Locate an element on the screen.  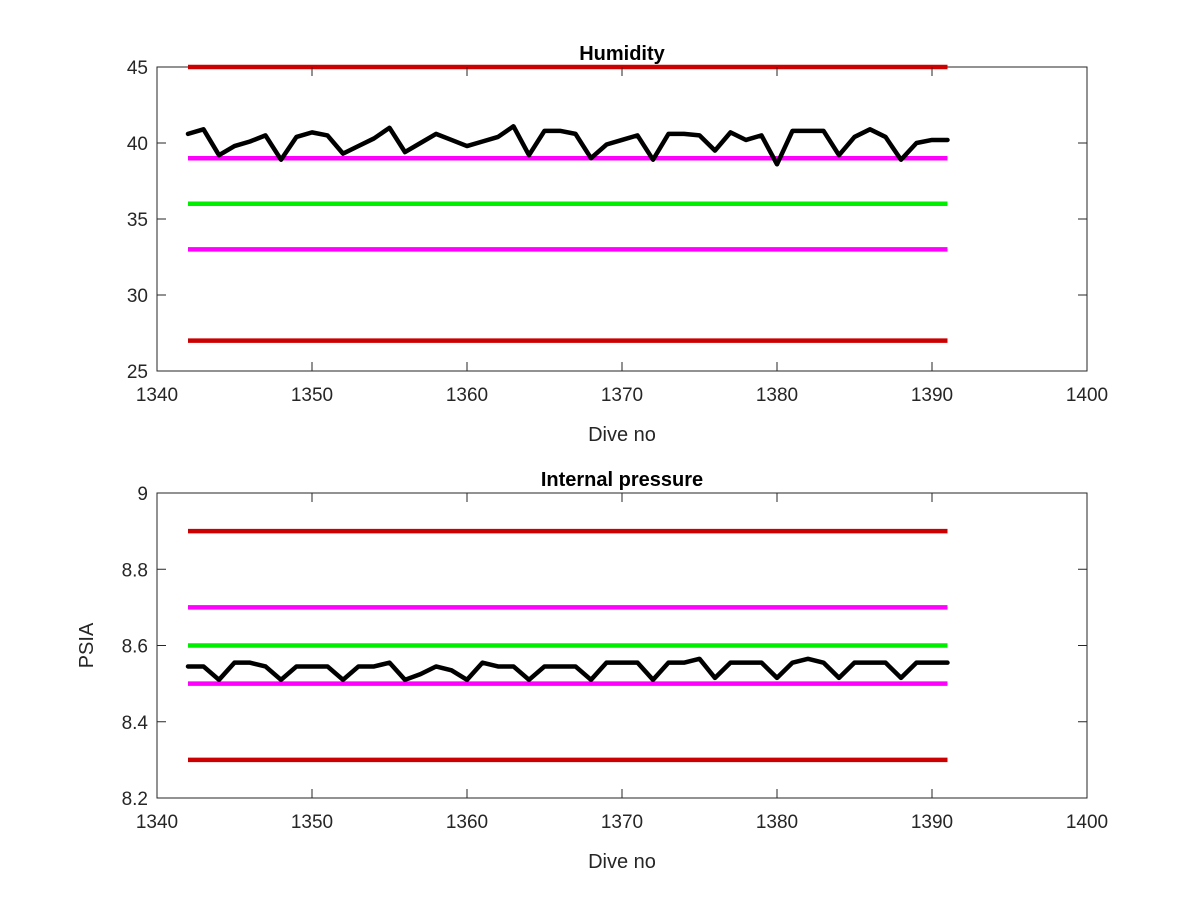
chart-title: Humidity is located at coordinates (622, 54).